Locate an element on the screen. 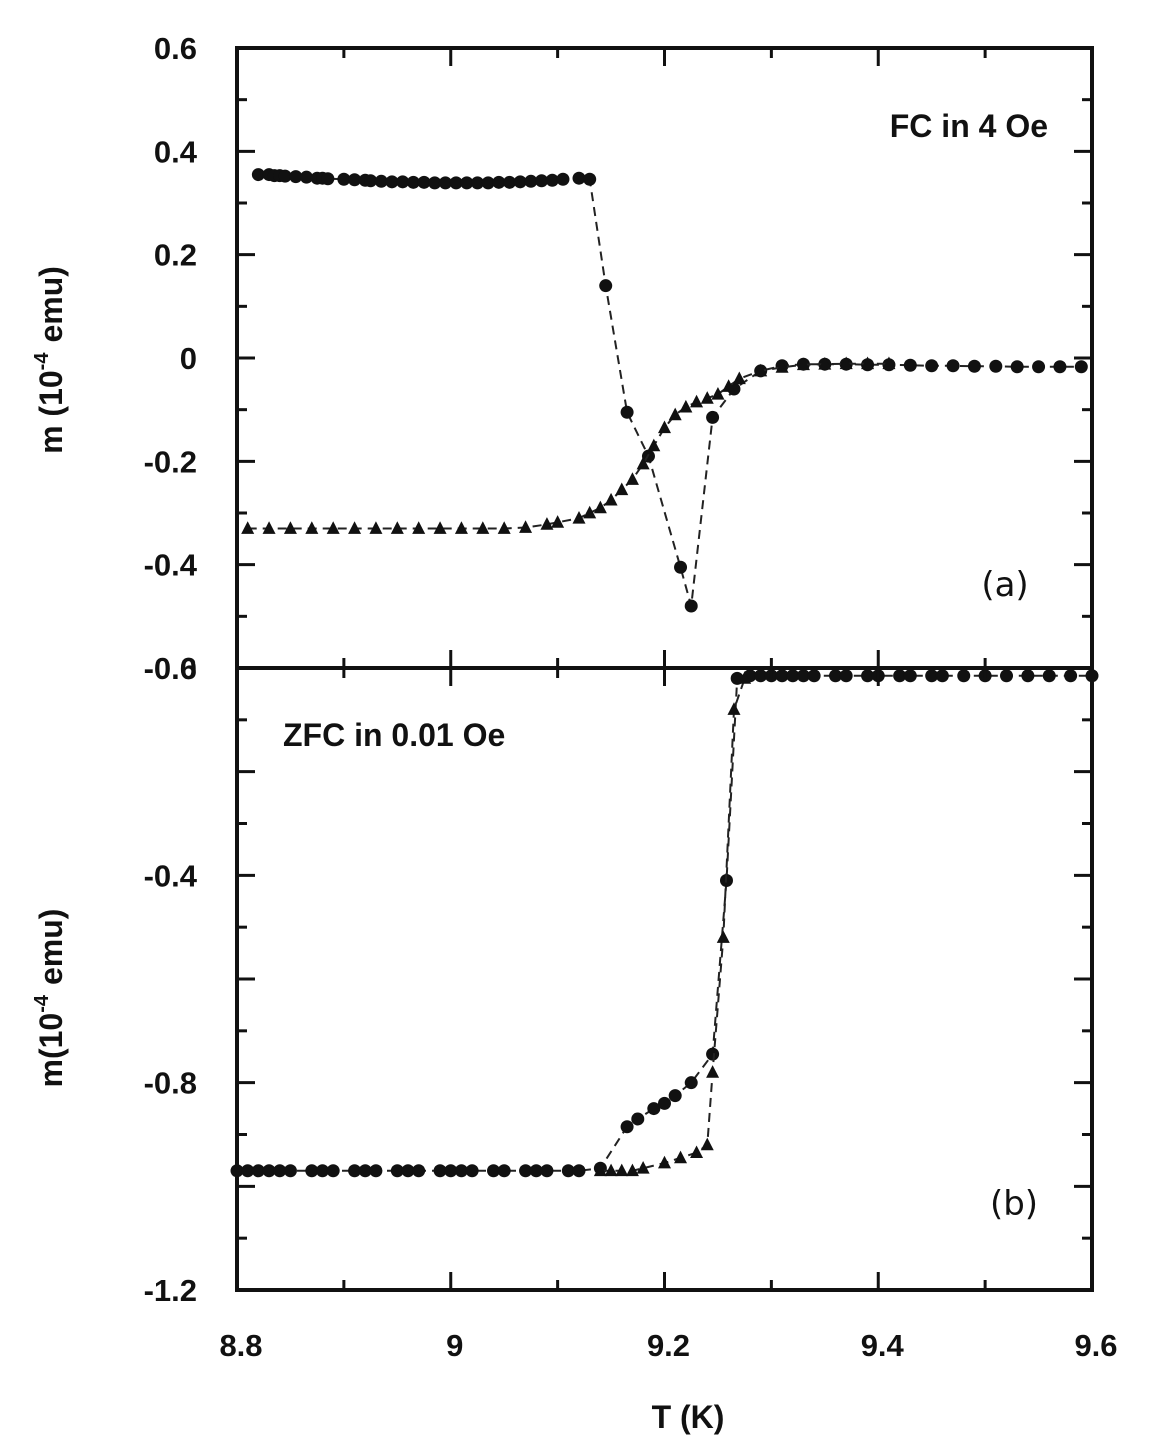 This screenshot has height=1442, width=1160. panel-b-ylabel: m(10-4 emu) is located at coordinates (50, 998).